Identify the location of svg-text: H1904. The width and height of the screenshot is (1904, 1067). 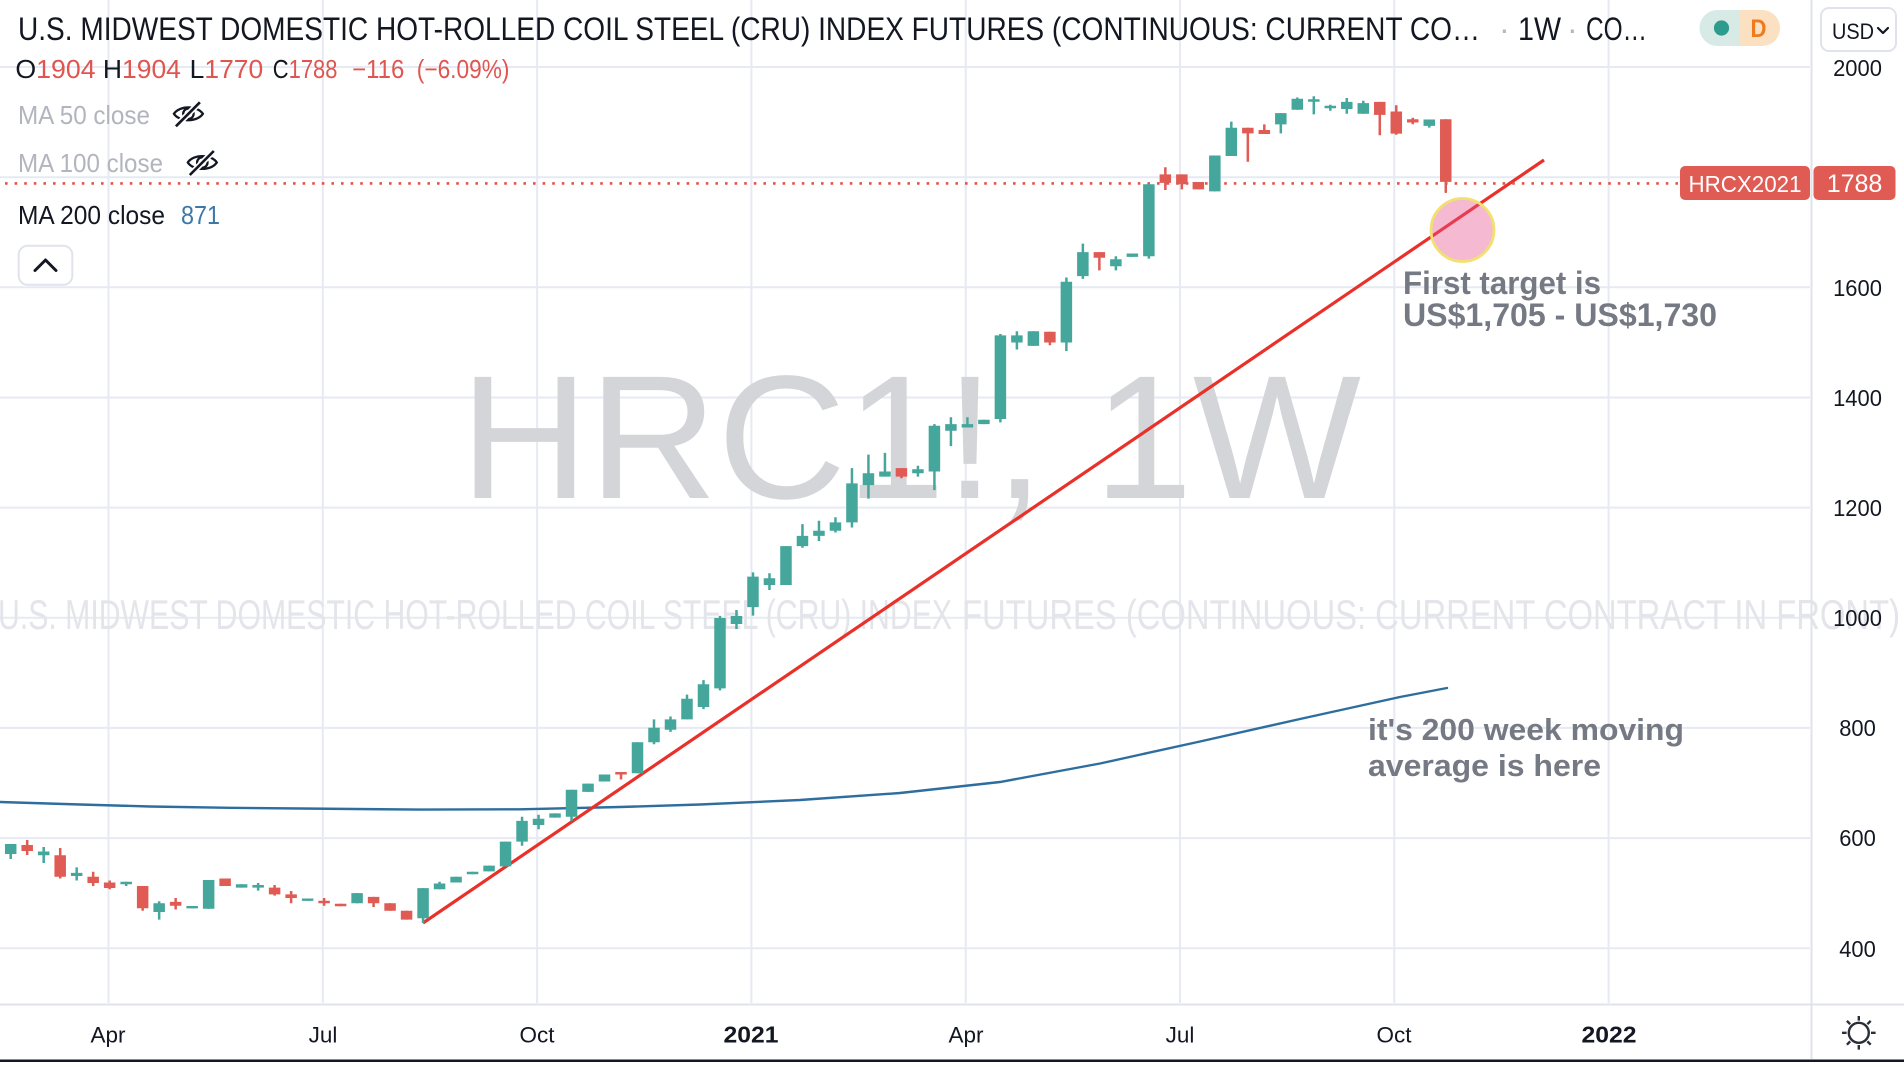
(142, 69).